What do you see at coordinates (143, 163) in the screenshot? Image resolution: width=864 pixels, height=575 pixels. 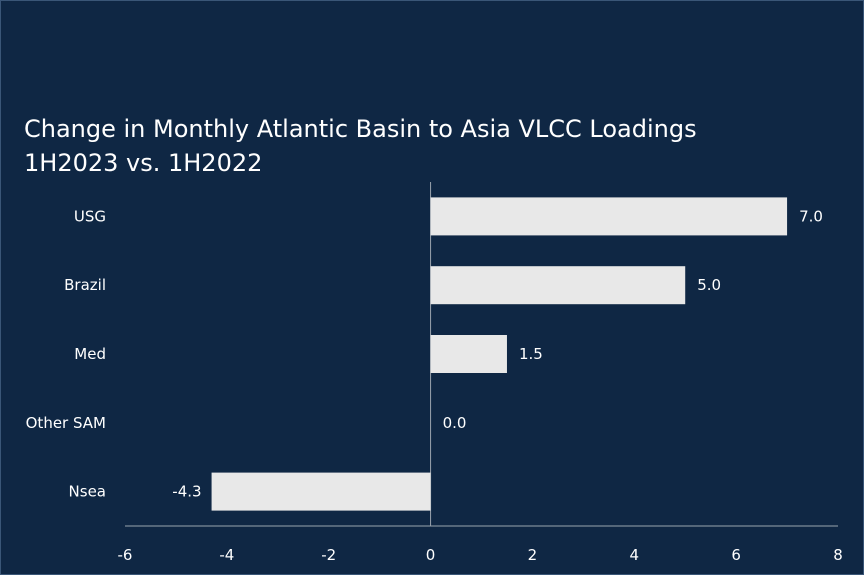 I see `chart-subtitle: 1H2023 vs. 1H2022` at bounding box center [143, 163].